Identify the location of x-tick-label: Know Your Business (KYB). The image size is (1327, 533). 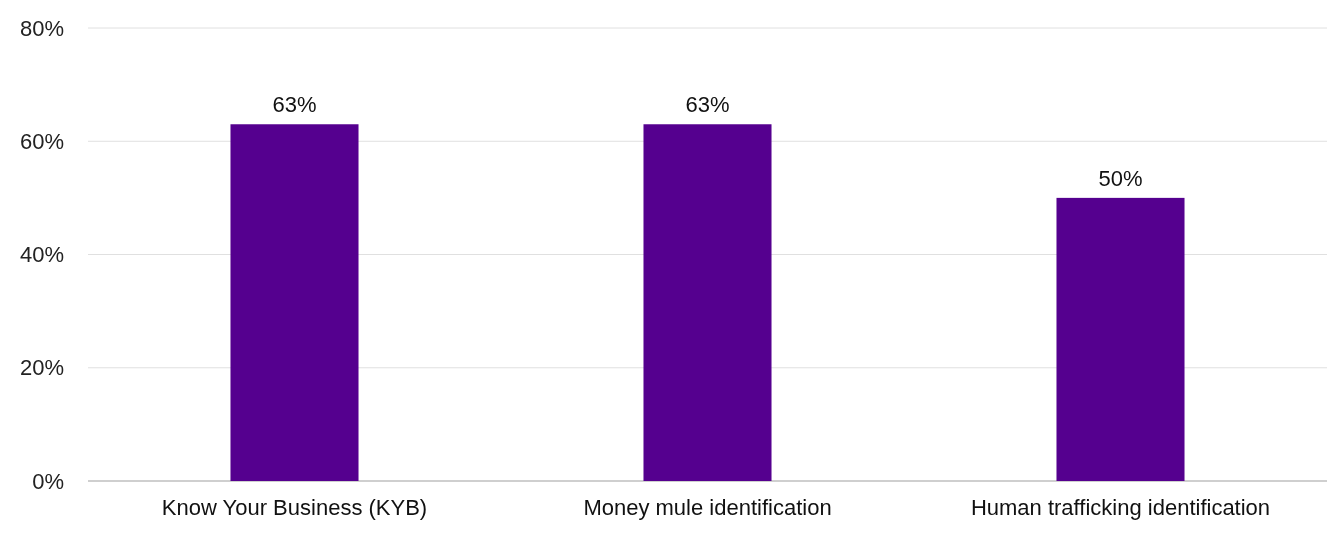
(294, 507).